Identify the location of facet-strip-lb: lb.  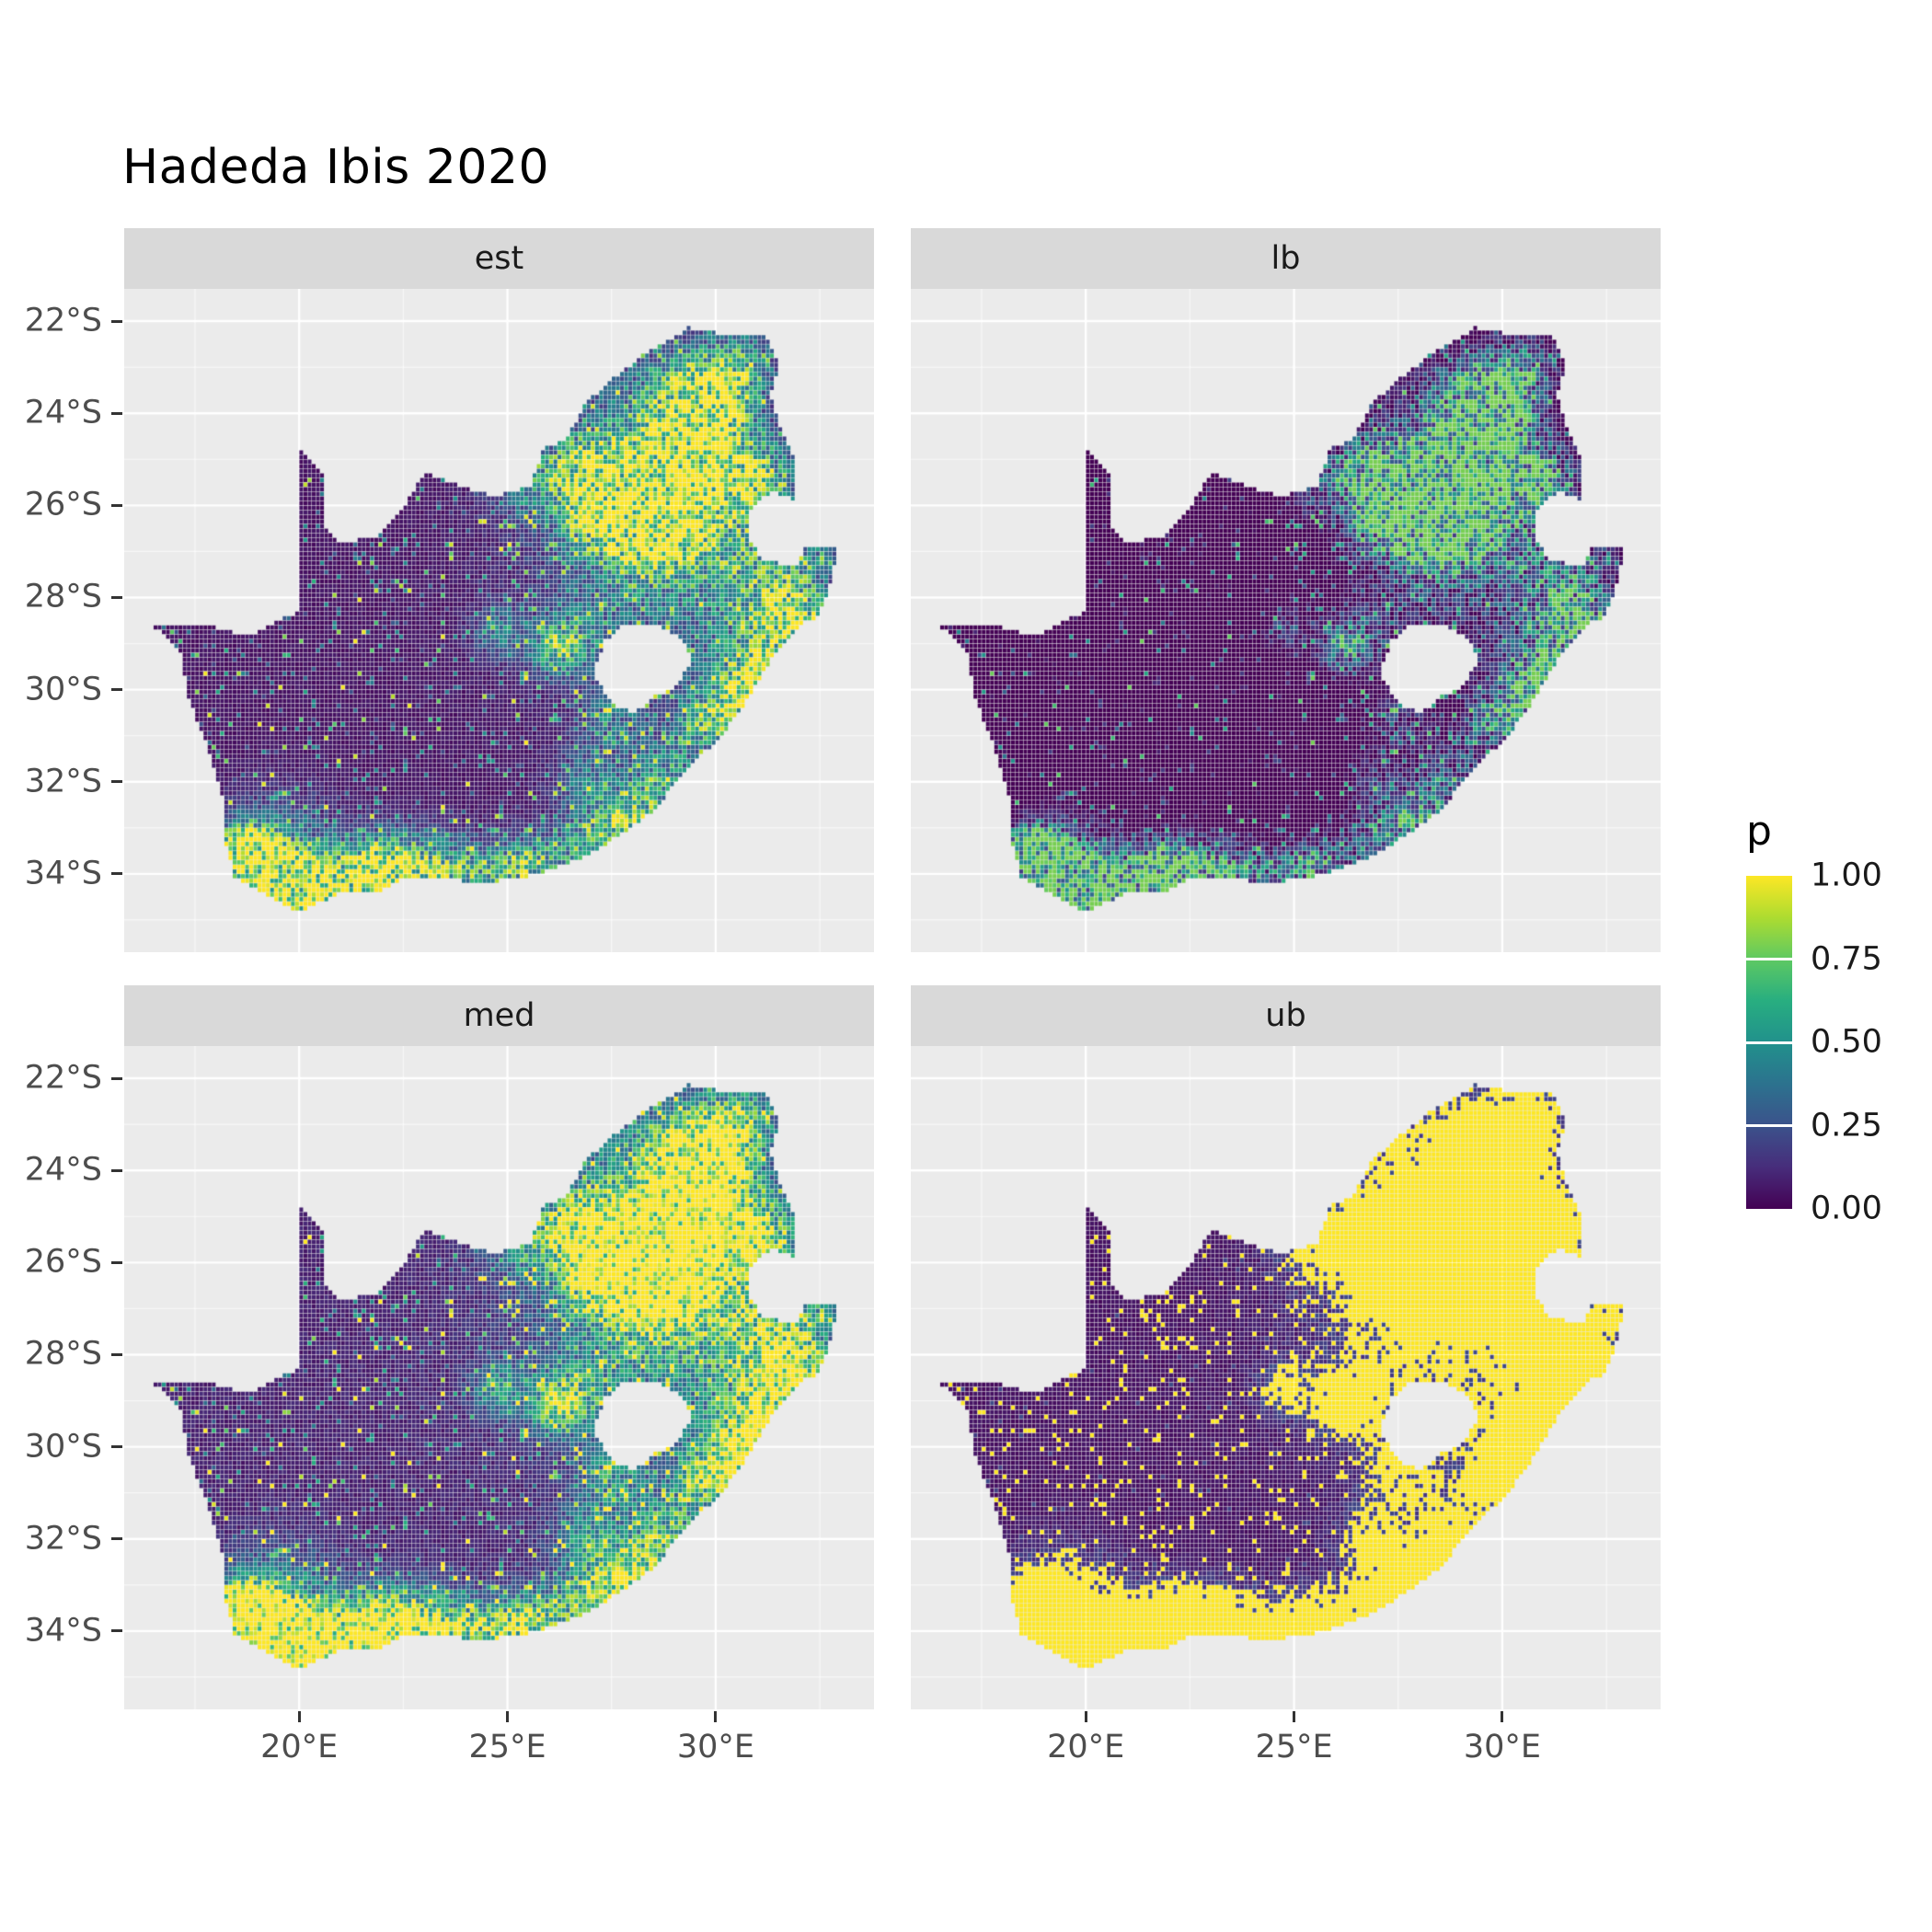
(1286, 258).